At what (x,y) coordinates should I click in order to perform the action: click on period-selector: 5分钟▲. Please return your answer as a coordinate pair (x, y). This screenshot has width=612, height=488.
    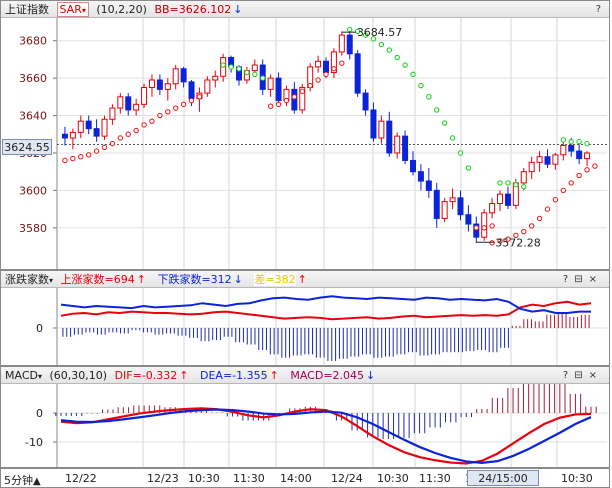
    Looking at the image, I should click on (22, 480).